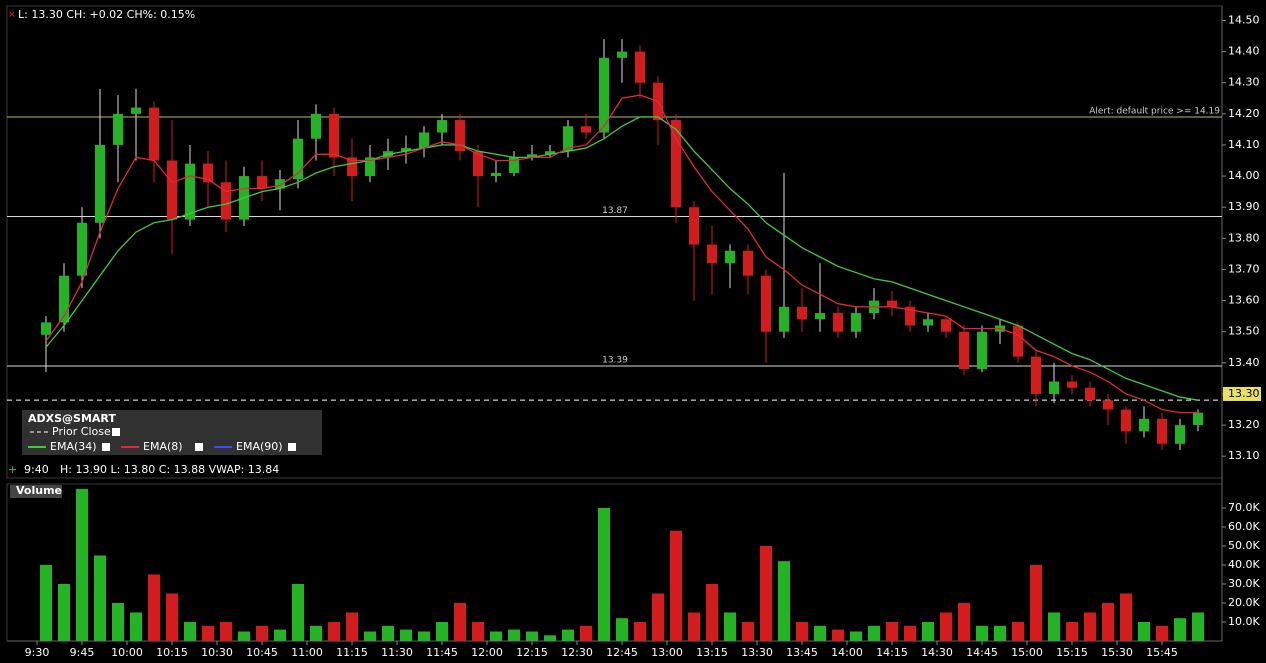  What do you see at coordinates (36, 469) in the screenshot?
I see `info-time: 9:40` at bounding box center [36, 469].